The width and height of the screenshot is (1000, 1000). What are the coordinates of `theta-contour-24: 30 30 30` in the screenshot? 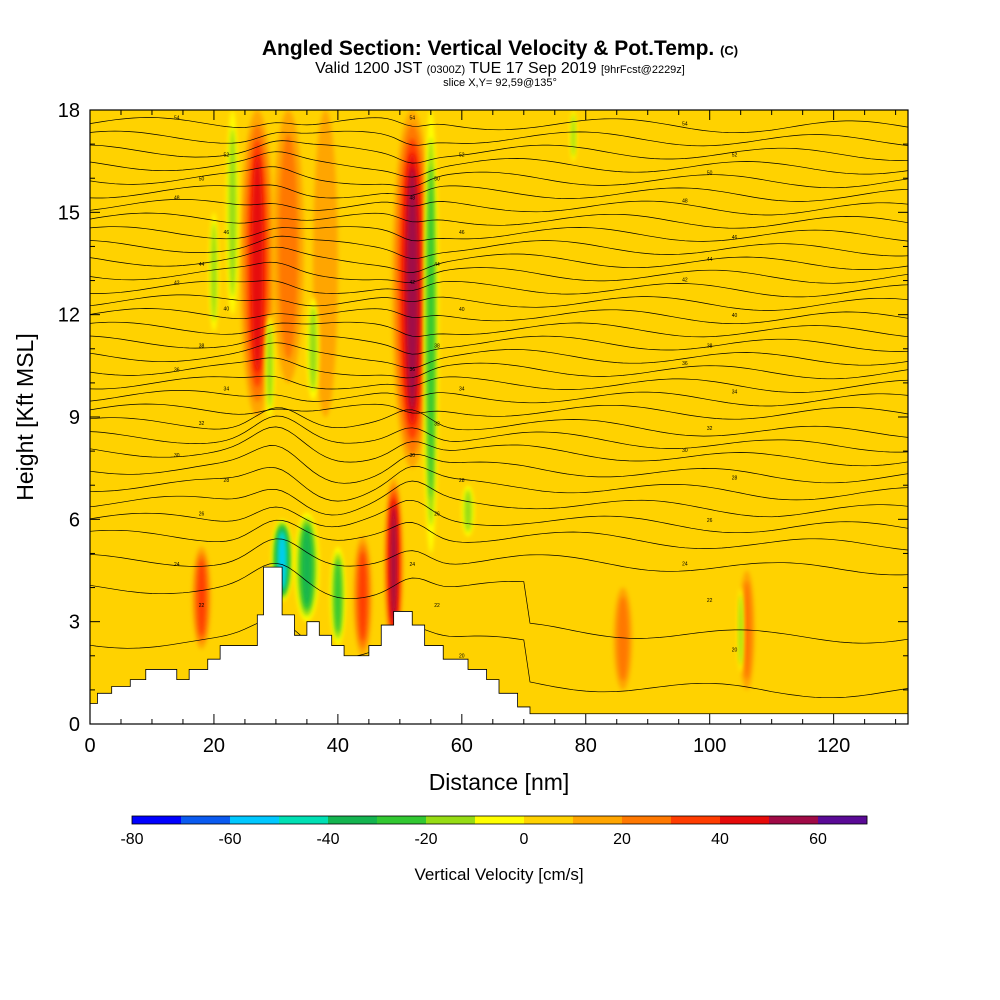 It's located at (499, 446).